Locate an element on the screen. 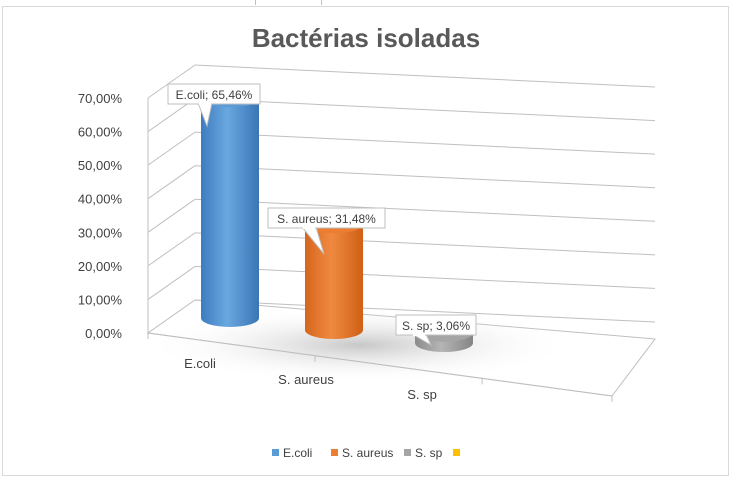 The height and width of the screenshot is (481, 735). legend-item: S. aureus is located at coordinates (362, 453).